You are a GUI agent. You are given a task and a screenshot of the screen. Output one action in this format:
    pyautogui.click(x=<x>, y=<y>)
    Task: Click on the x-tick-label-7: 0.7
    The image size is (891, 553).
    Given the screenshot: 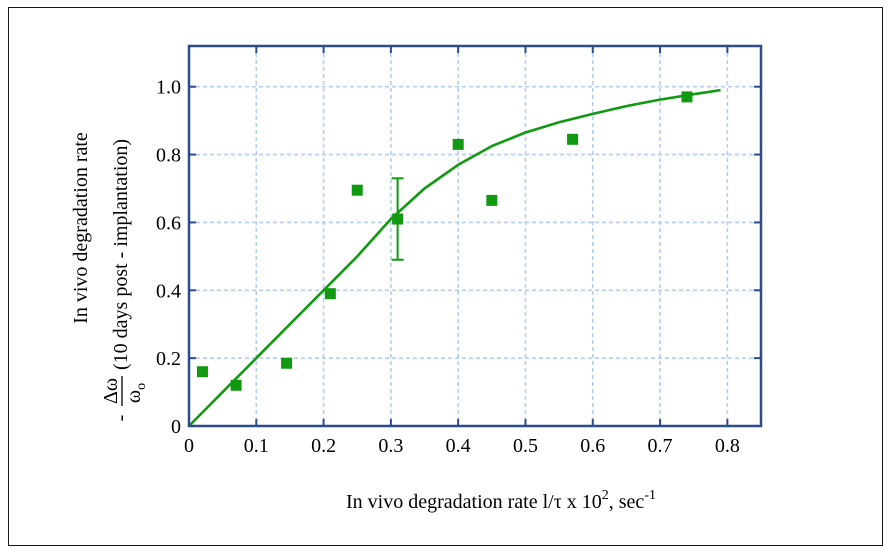 What is the action you would take?
    pyautogui.click(x=660, y=446)
    